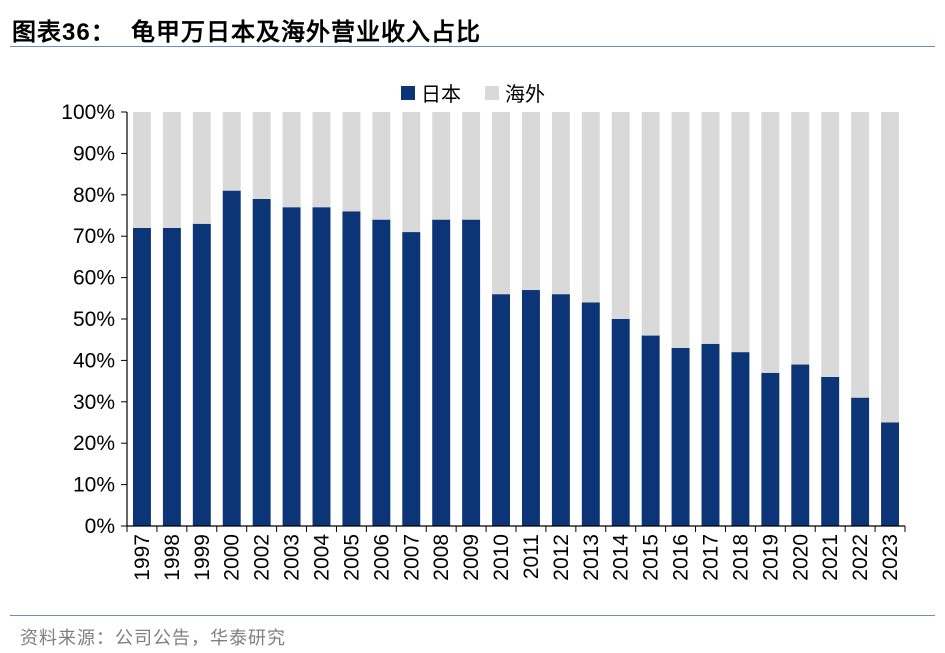 Image resolution: width=945 pixels, height=653 pixels. Describe the element at coordinates (800, 238) in the screenshot. I see `bar-overseas-2020` at that location.